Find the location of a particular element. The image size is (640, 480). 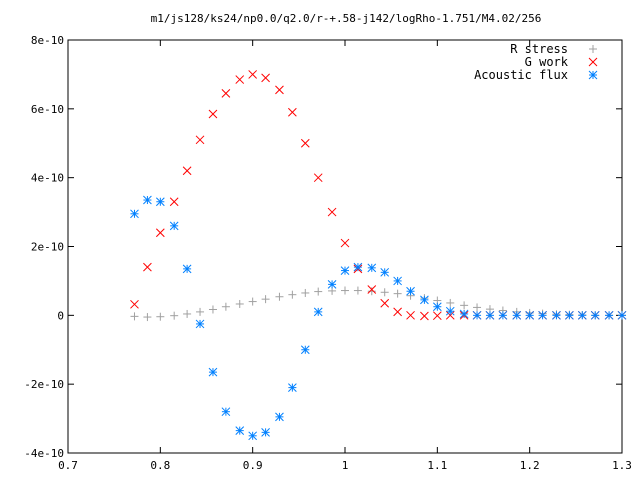

legend-label: R stress is located at coordinates (539, 49).